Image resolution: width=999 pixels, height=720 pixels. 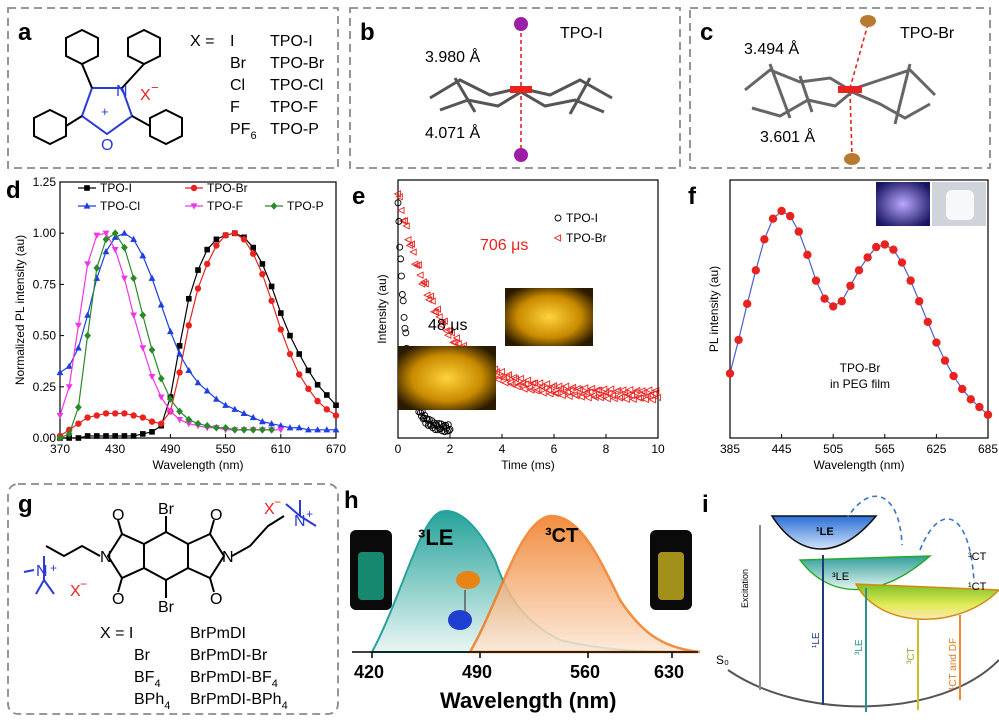 I want to click on e-xtick-label-5: 10, so click(x=658, y=449).